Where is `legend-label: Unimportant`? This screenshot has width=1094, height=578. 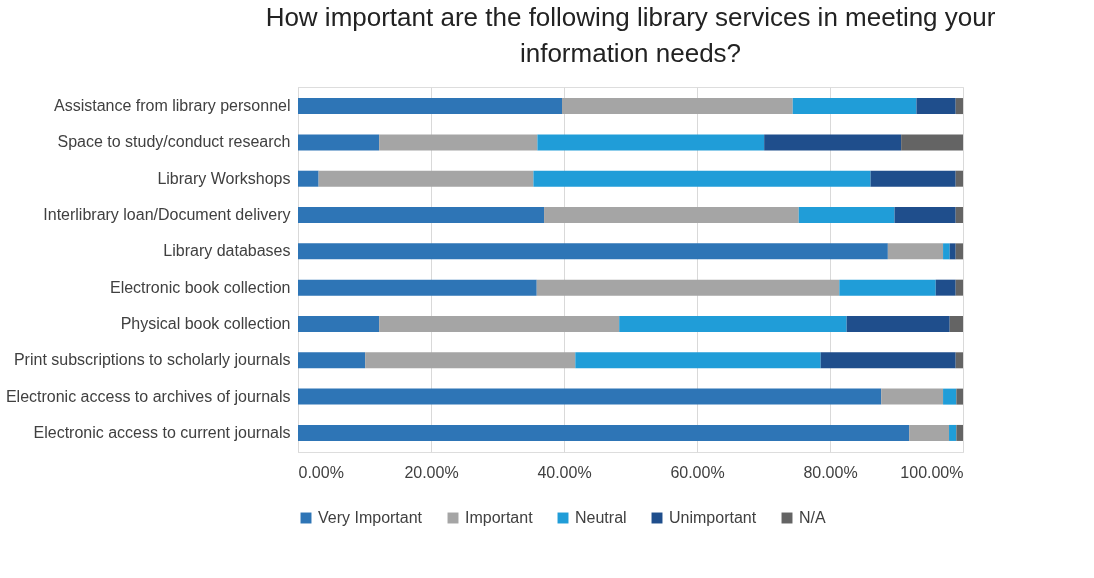
legend-label: Unimportant is located at coordinates (713, 517).